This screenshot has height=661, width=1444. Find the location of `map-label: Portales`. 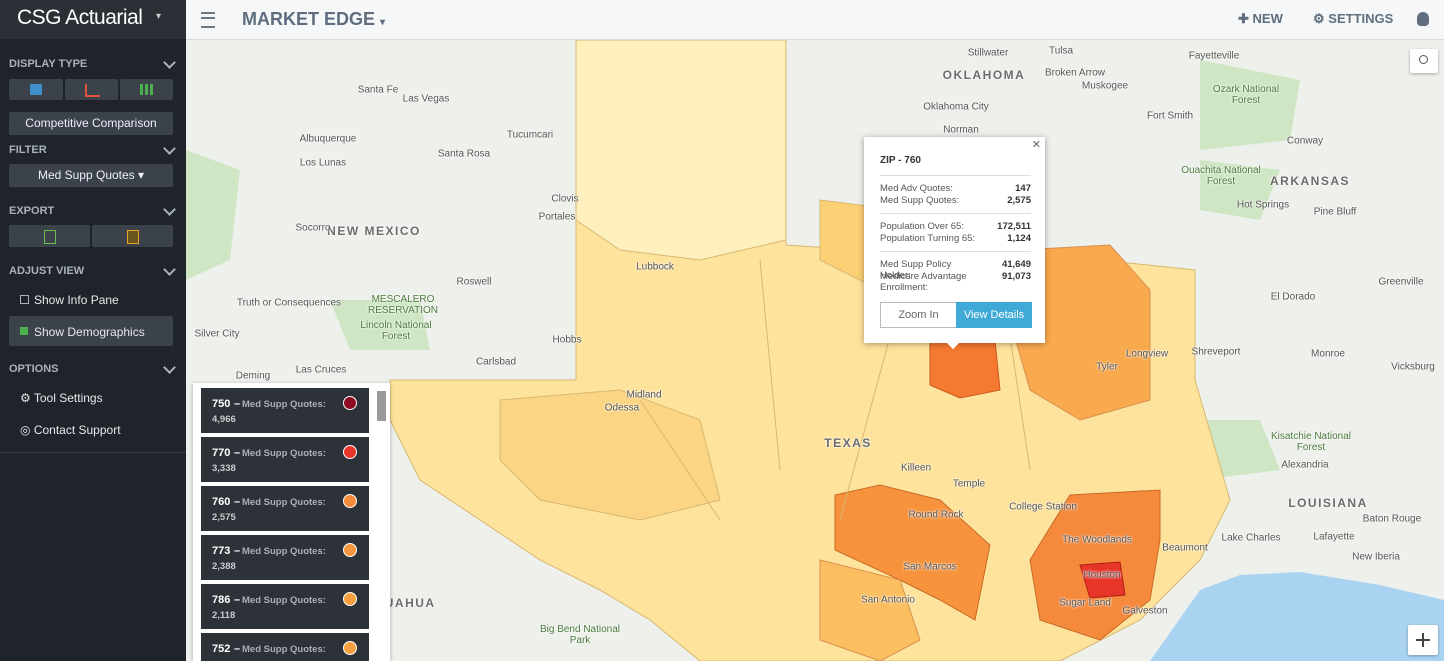

map-label: Portales is located at coordinates (557, 217).